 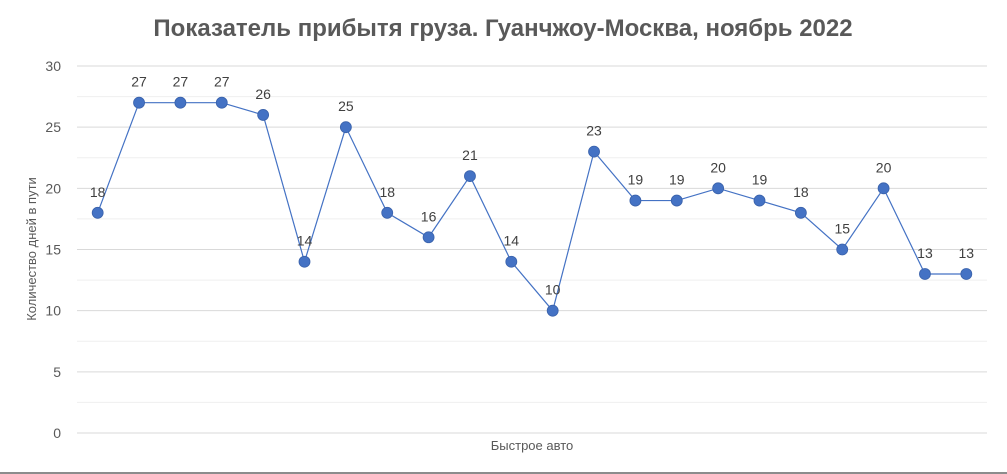 I want to click on y-axis-title: Количество дней в пути, so click(x=31, y=249).